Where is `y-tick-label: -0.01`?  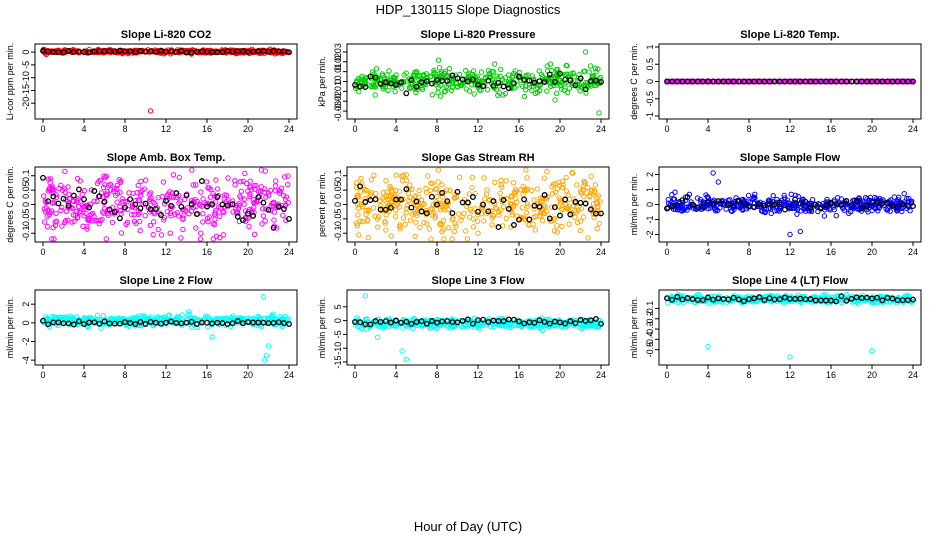
y-tick-label: -0.01 is located at coordinates (338, 91).